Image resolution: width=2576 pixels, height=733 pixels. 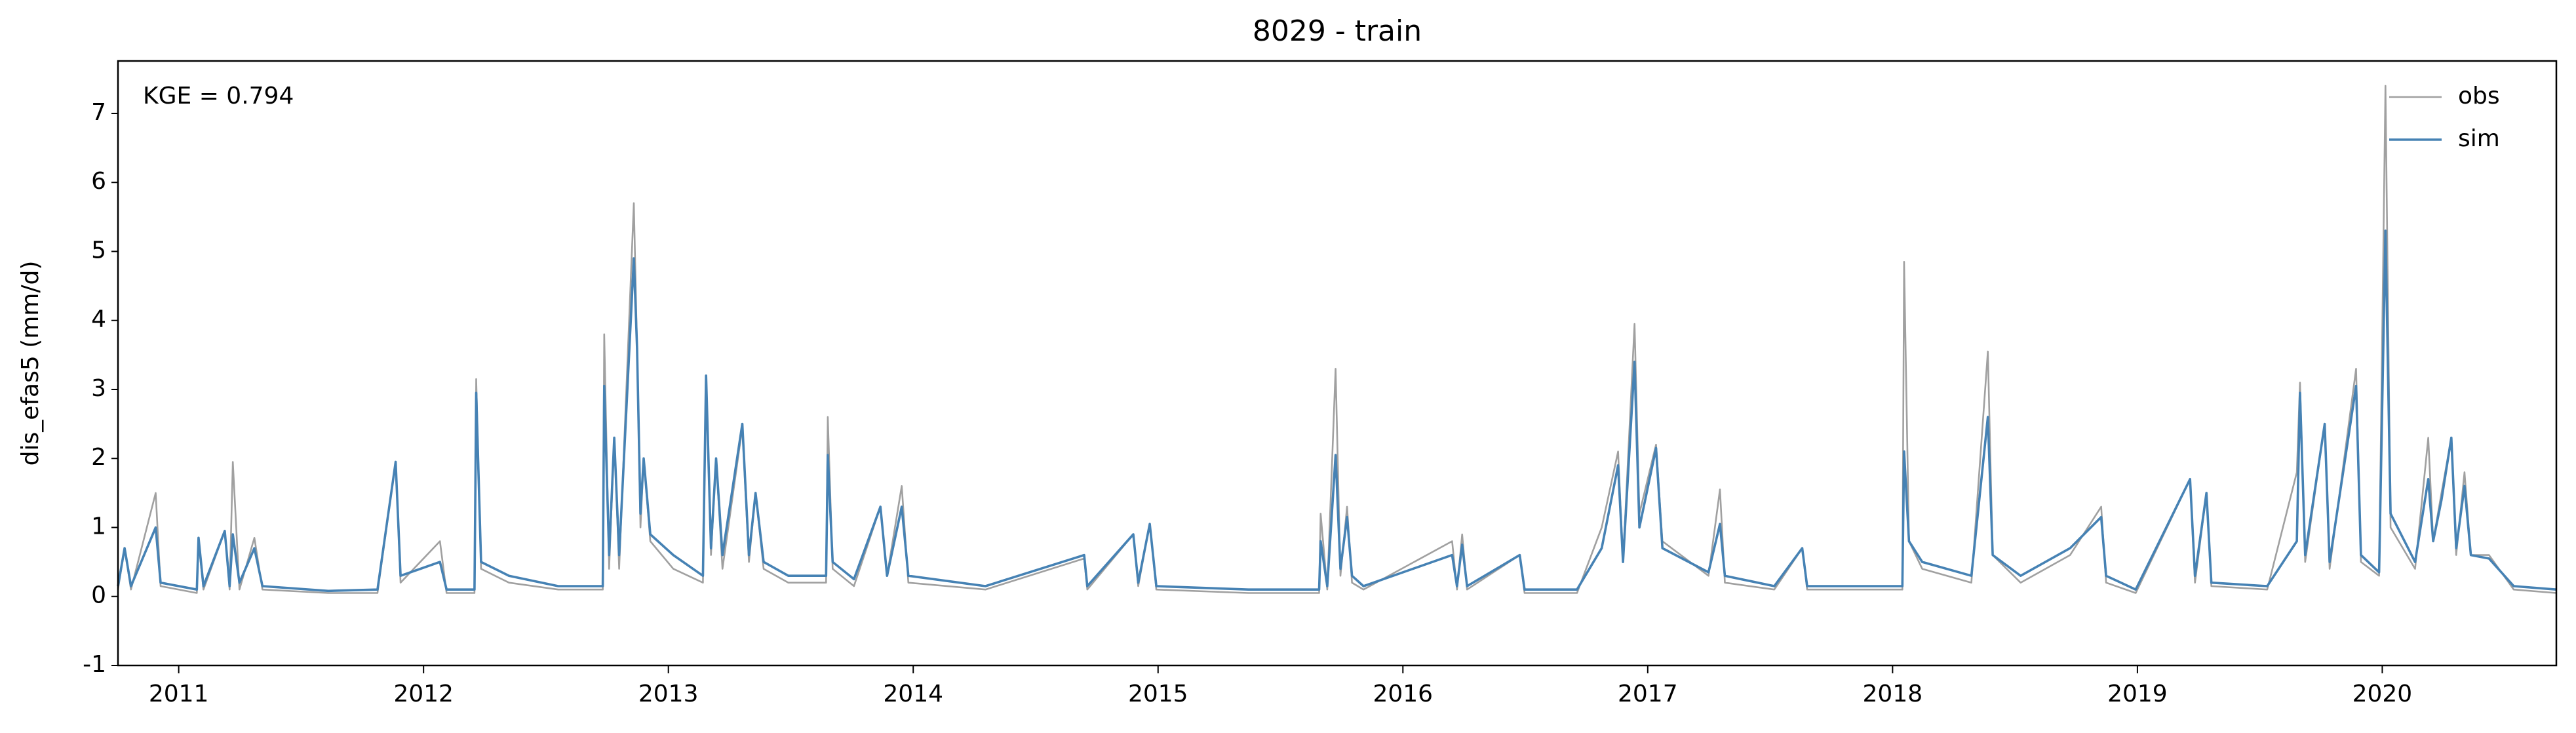 What do you see at coordinates (423, 694) in the screenshot?
I see `x-tick-label: 2012` at bounding box center [423, 694].